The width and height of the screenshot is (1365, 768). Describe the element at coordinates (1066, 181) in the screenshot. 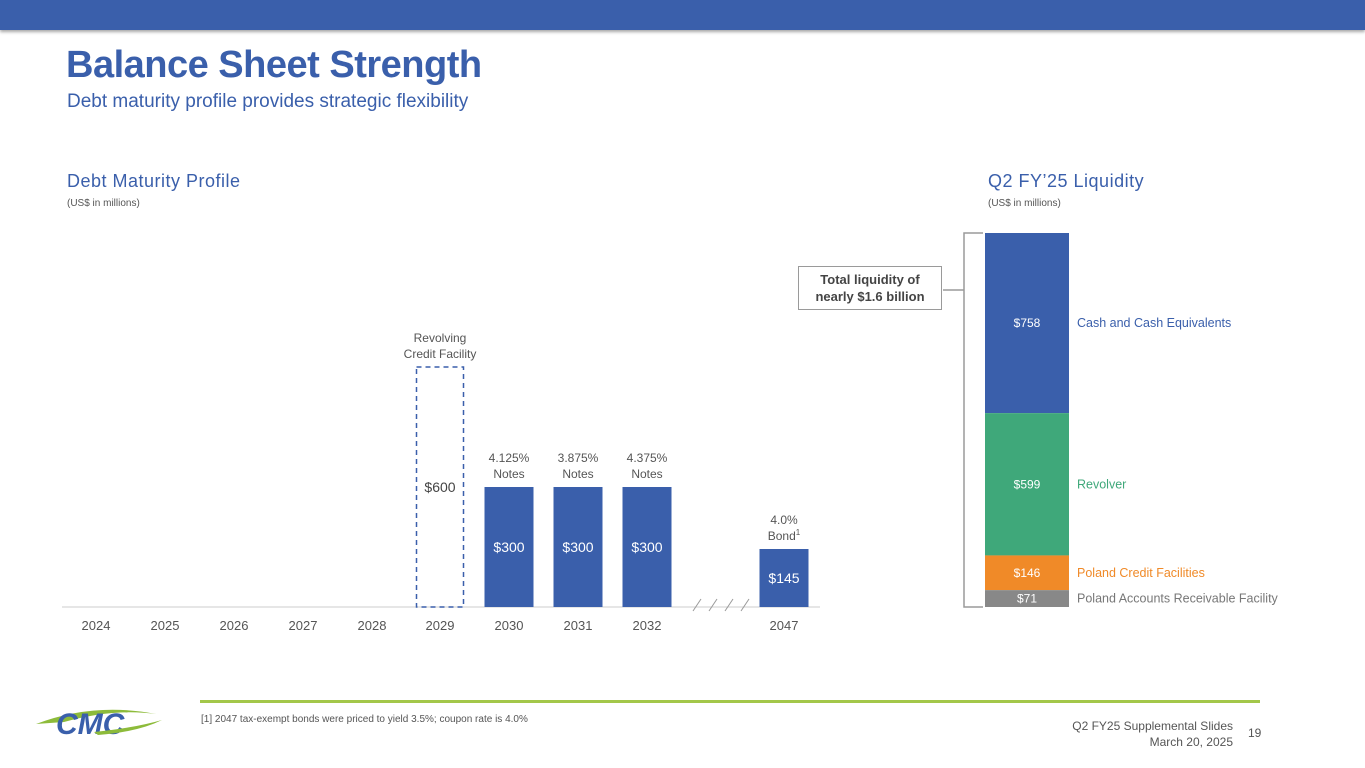

I see `liquidity-chart-title: Q2 FY’25 Liquidity` at that location.